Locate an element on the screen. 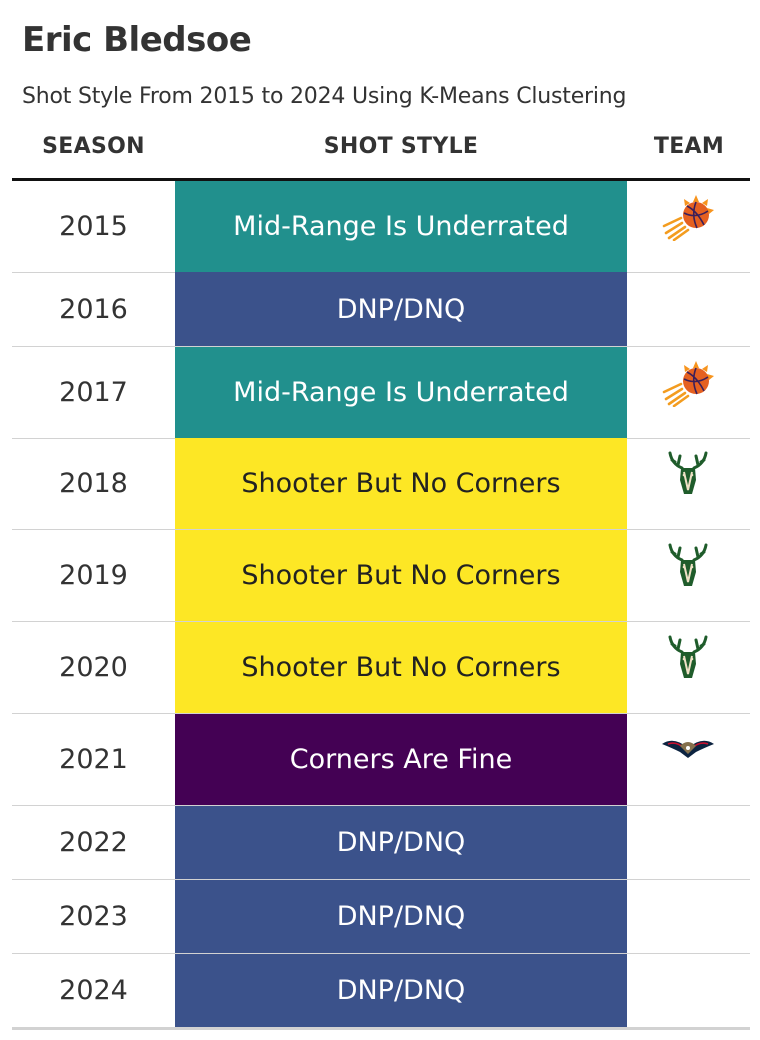  season-cell: 2023 is located at coordinates (93, 916).